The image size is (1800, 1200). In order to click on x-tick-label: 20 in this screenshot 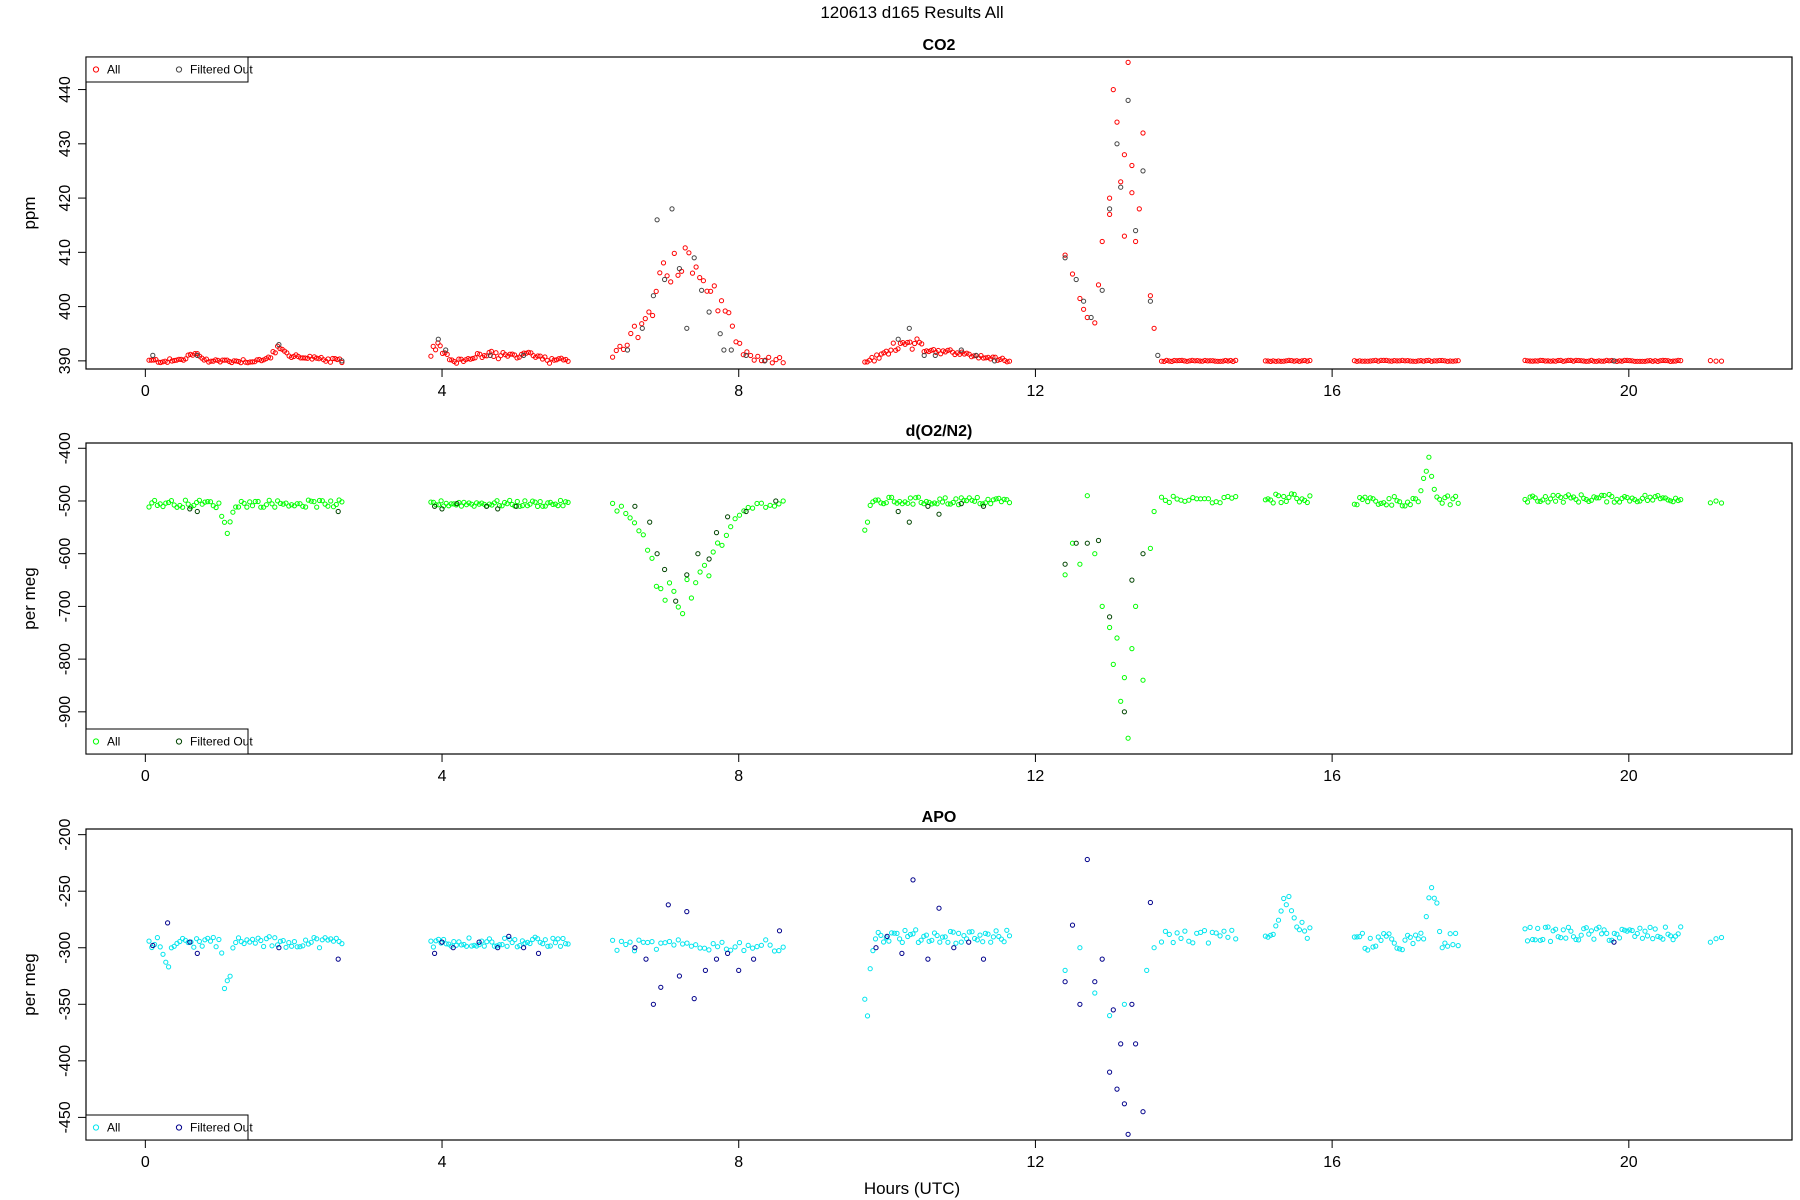, I will do `click(1629, 1162)`.